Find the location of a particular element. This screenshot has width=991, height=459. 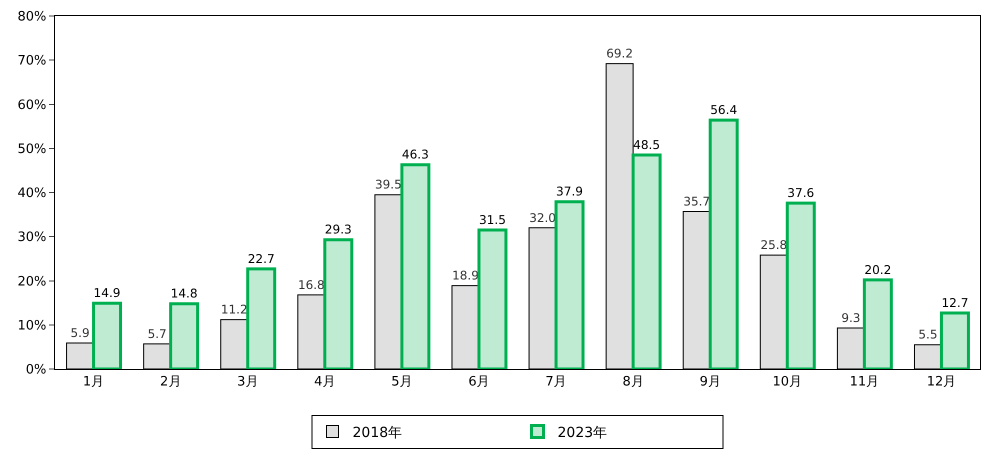

data-label: 31.5 is located at coordinates (492, 219).